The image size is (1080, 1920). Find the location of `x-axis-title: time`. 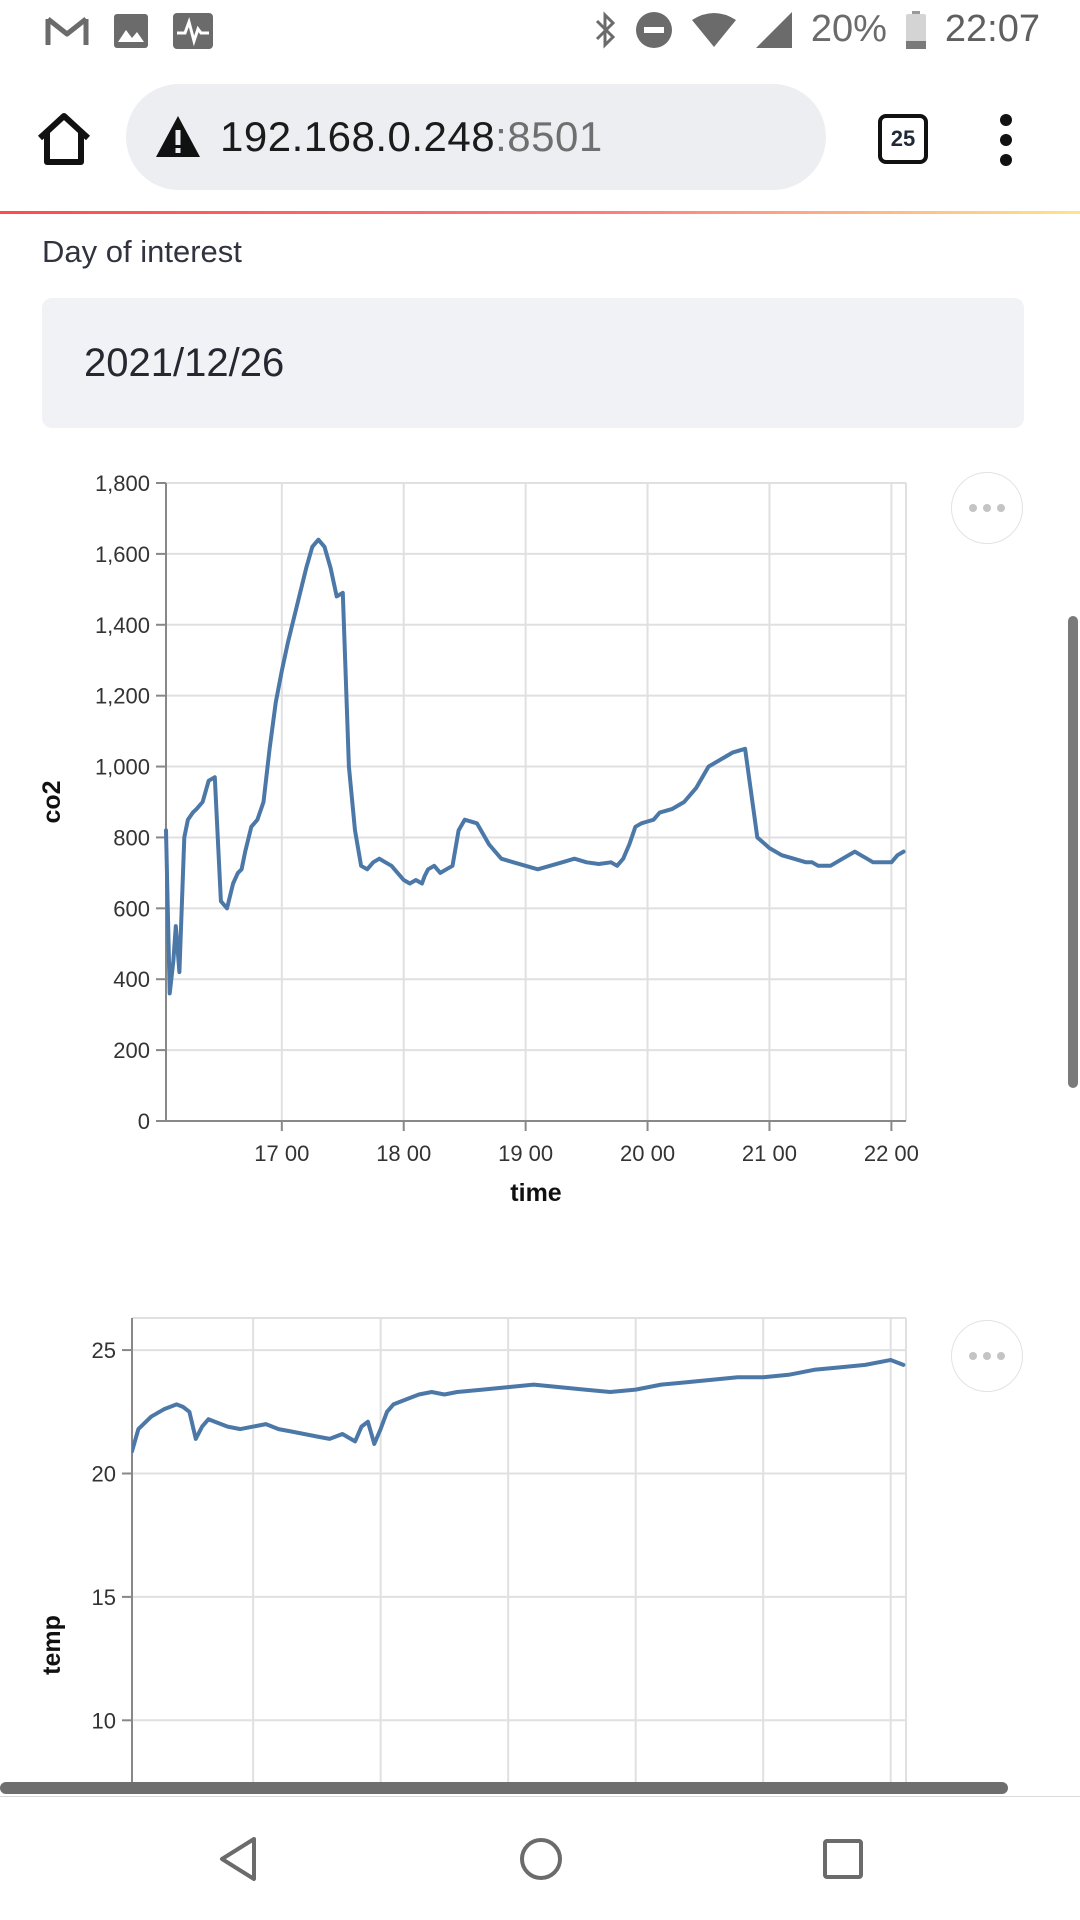

x-axis-title: time is located at coordinates (536, 1193).